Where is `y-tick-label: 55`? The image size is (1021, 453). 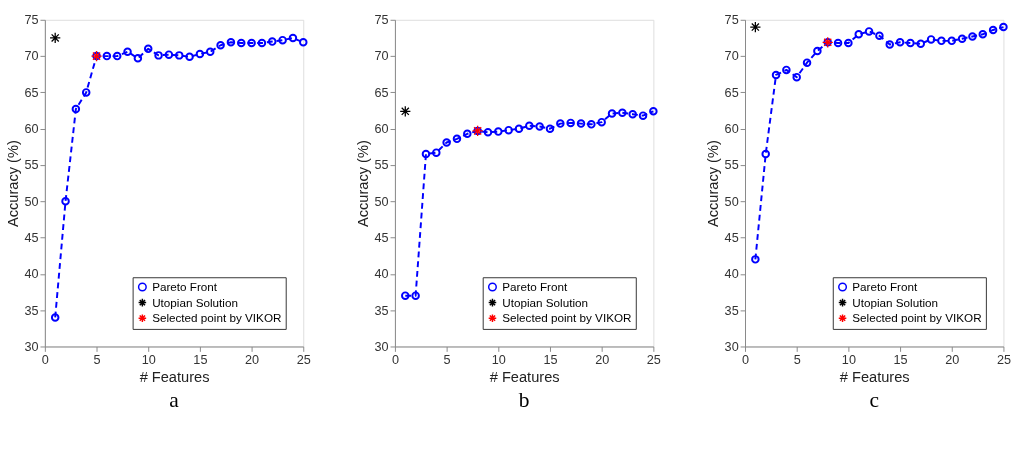
y-tick-label: 55 is located at coordinates (731, 165).